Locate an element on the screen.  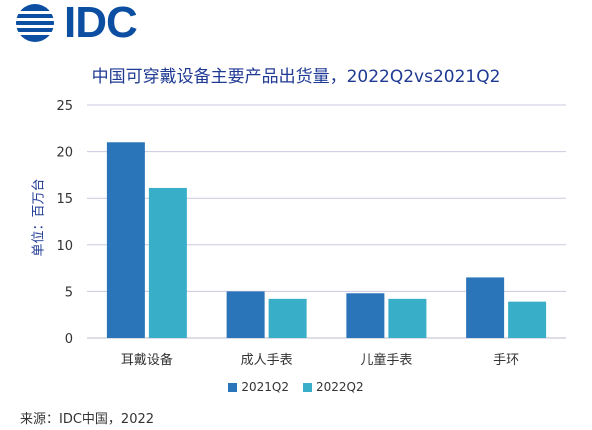
x-tick-label: 成人手表 is located at coordinates (267, 360).